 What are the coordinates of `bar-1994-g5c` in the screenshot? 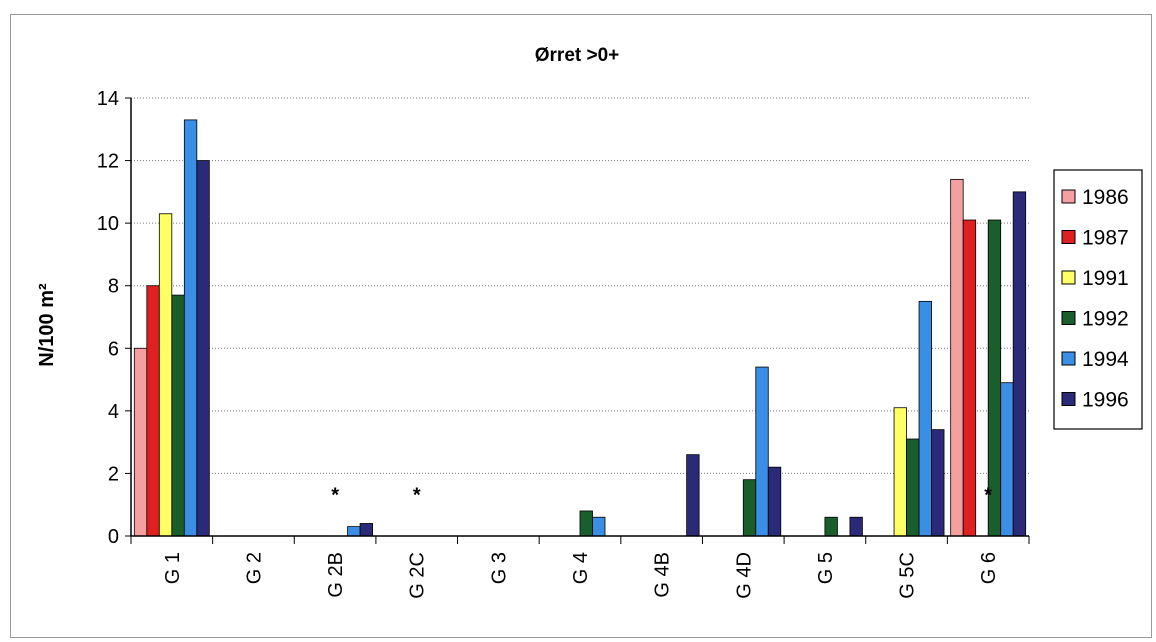 It's located at (925, 418).